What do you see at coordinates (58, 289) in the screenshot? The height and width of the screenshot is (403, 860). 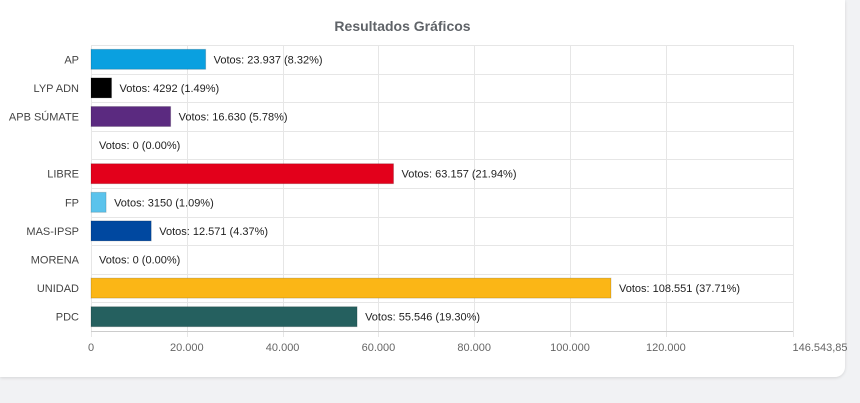 I see `y-category-label: UNIDAD` at bounding box center [58, 289].